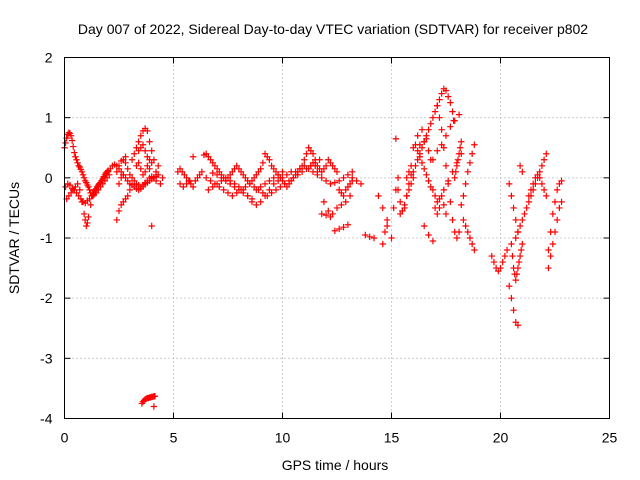 This screenshot has width=640, height=480. Describe the element at coordinates (392, 438) in the screenshot. I see `x-tick-label: 15` at that location.